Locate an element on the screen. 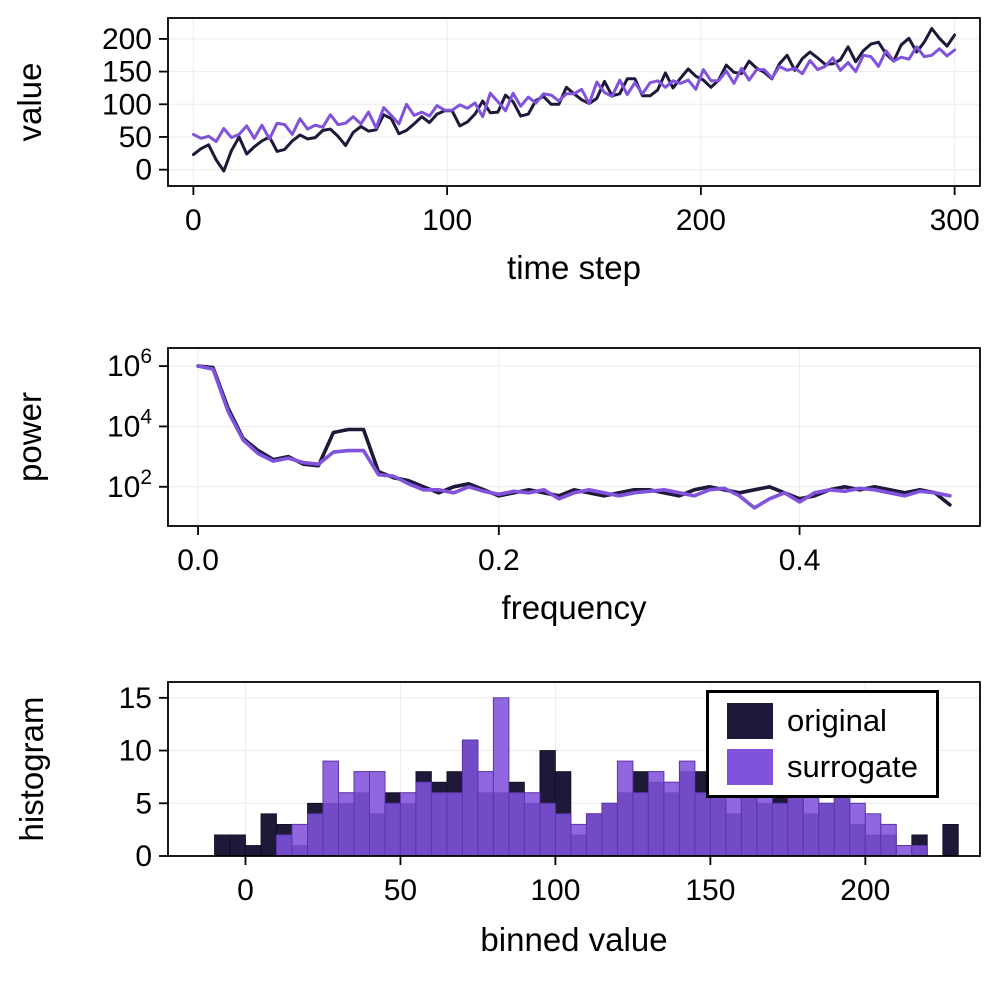  legend-item-original: original is located at coordinates (822, 721).